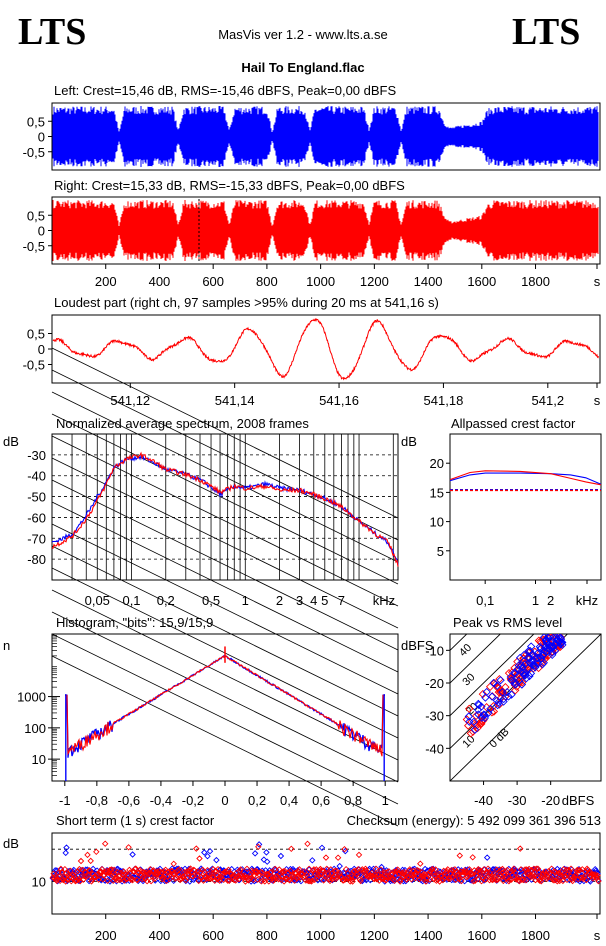 Image resolution: width=606 pixels, height=946 pixels. Describe the element at coordinates (36, 538) in the screenshot. I see `y-tick-label: -70` at that location.